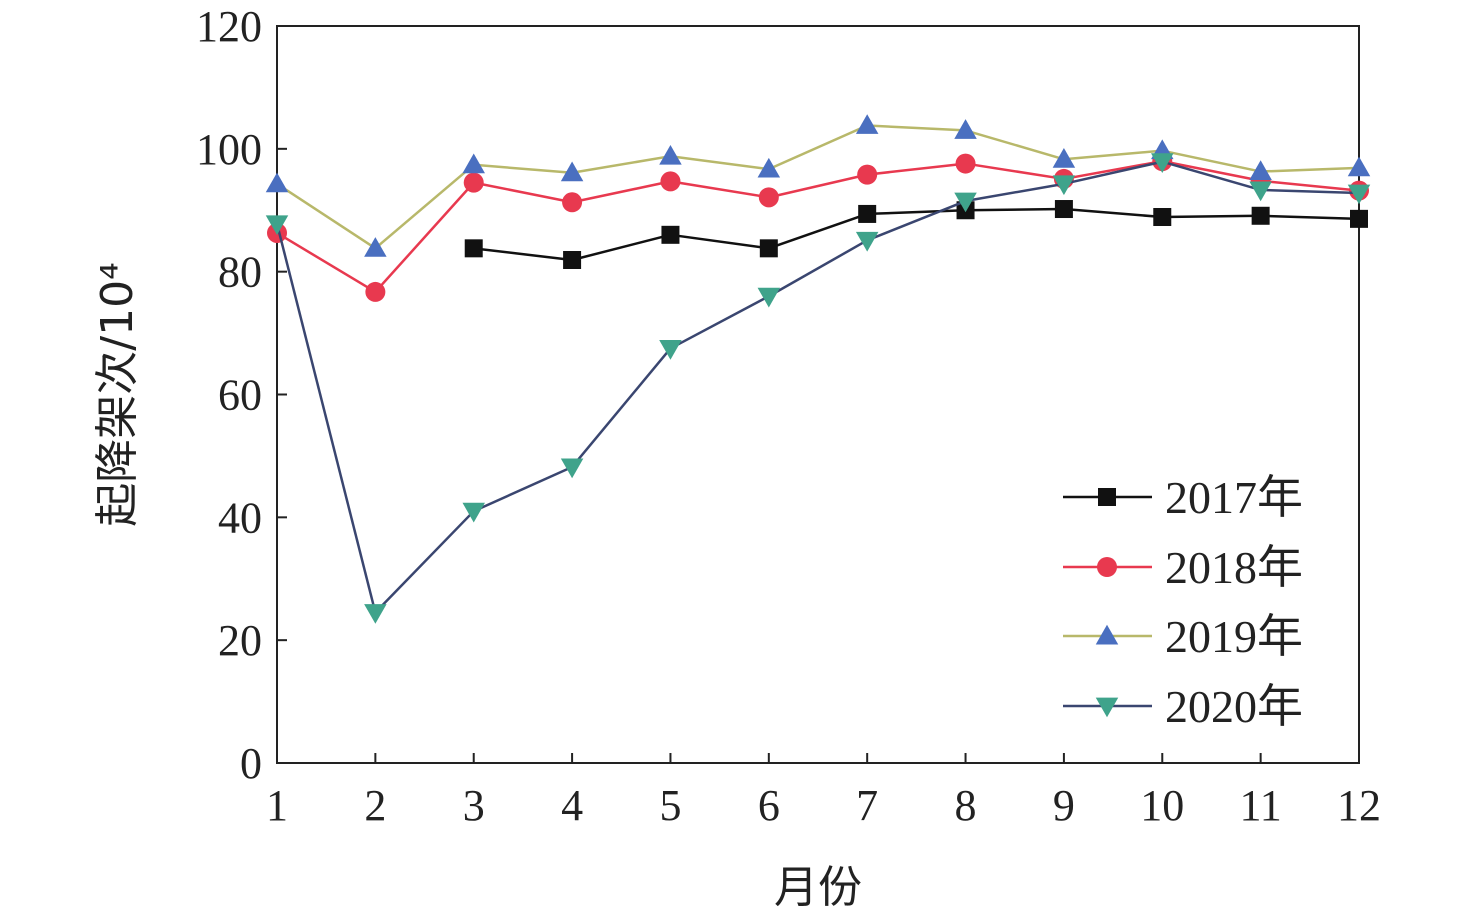  Describe the element at coordinates (251, 763) in the screenshot. I see `y-tick-label: 0` at that location.